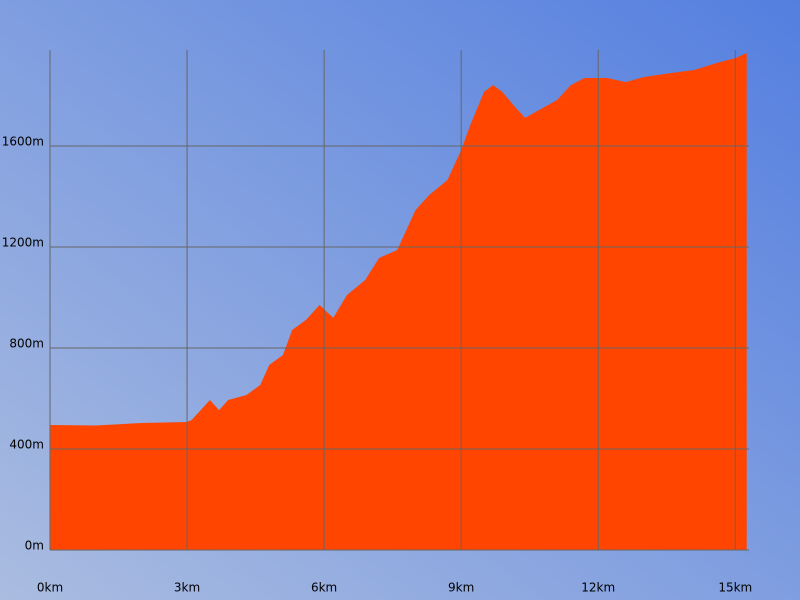 The image size is (800, 600). What do you see at coordinates (187, 588) in the screenshot?
I see `x-tick-label: 3km` at bounding box center [187, 588].